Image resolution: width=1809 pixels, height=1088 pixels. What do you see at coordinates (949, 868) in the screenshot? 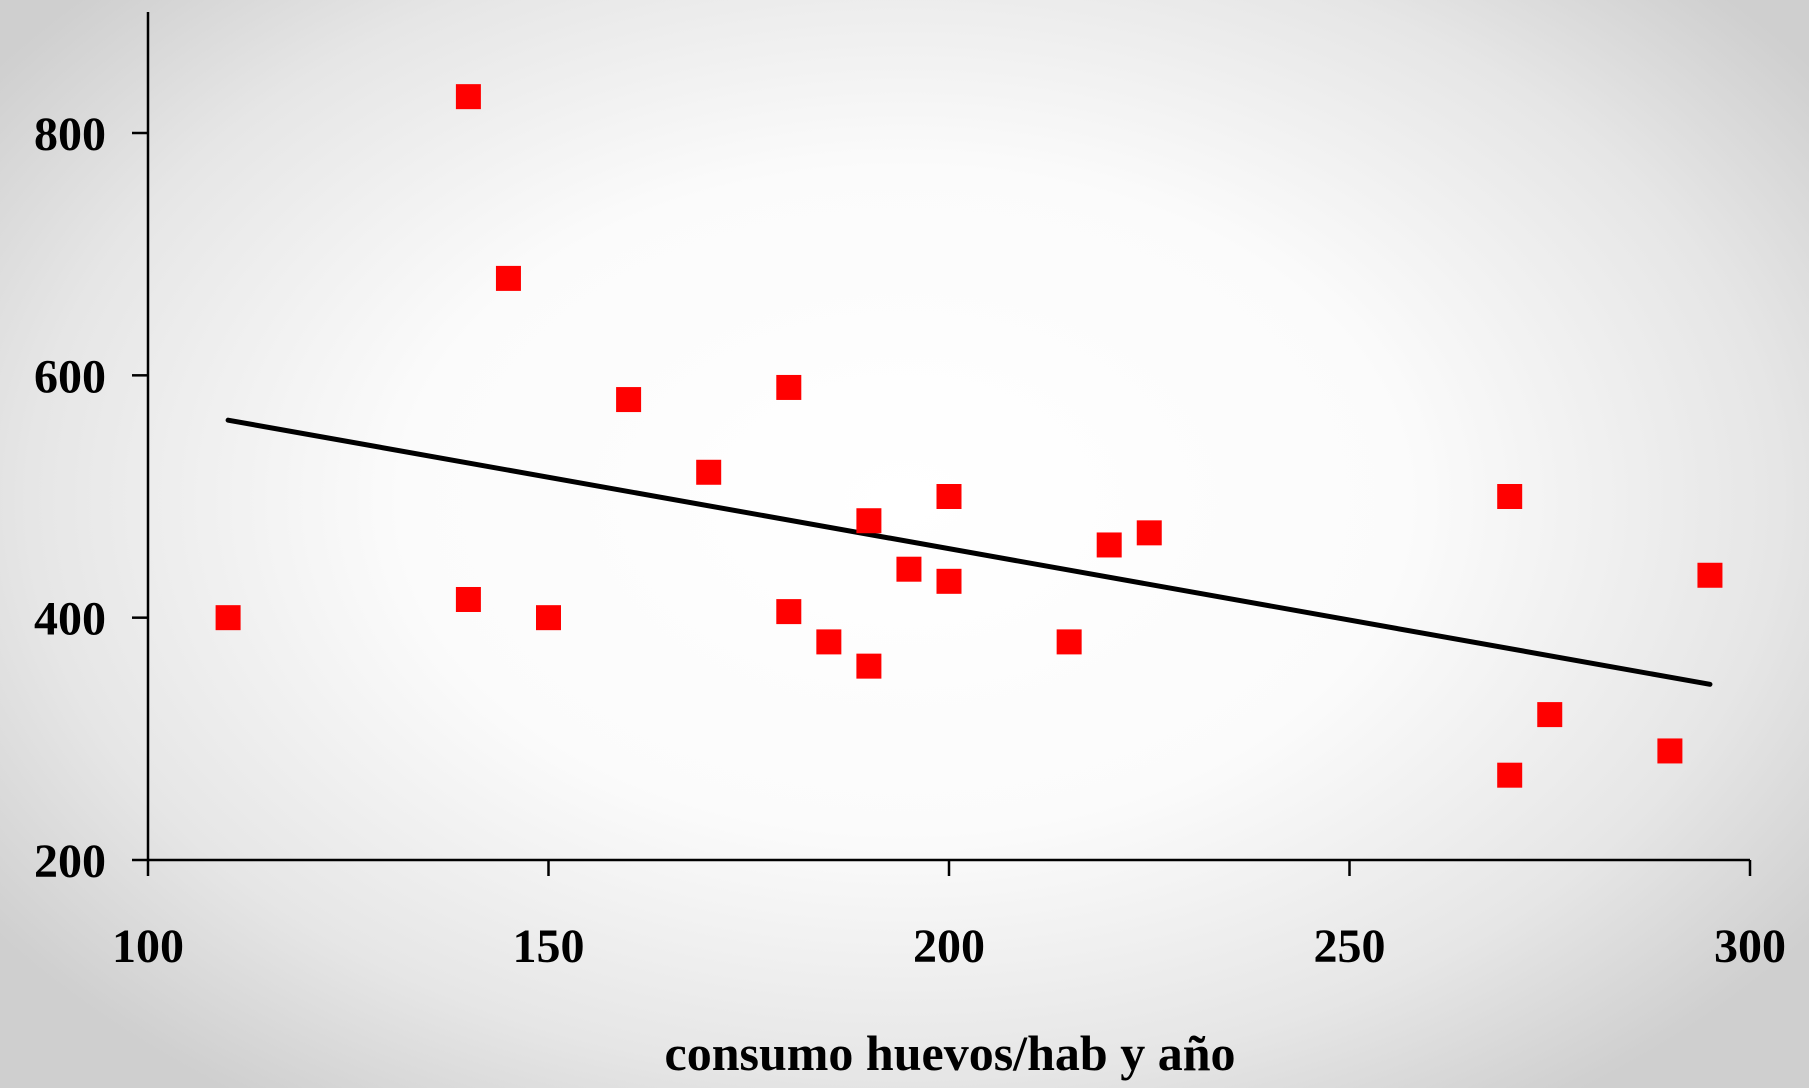
I see `x-ticks` at bounding box center [949, 868].